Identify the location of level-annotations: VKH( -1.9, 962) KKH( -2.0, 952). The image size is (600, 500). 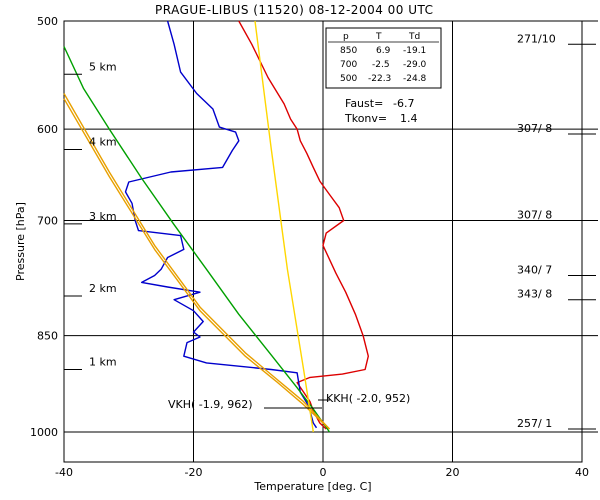
(289, 401).